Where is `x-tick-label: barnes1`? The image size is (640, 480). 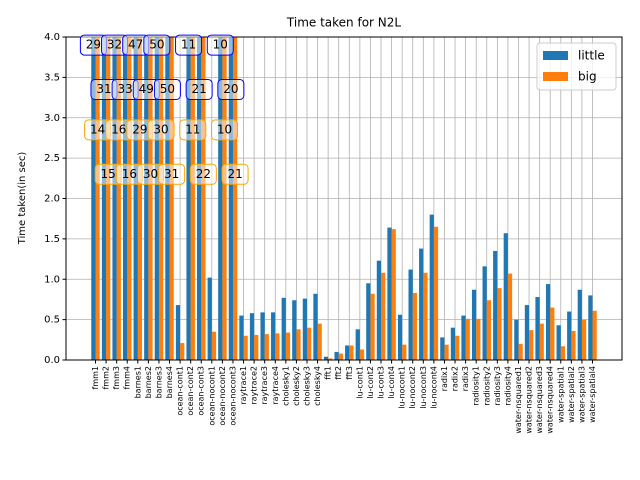 x-tick-label: barnes1 is located at coordinates (137, 382).